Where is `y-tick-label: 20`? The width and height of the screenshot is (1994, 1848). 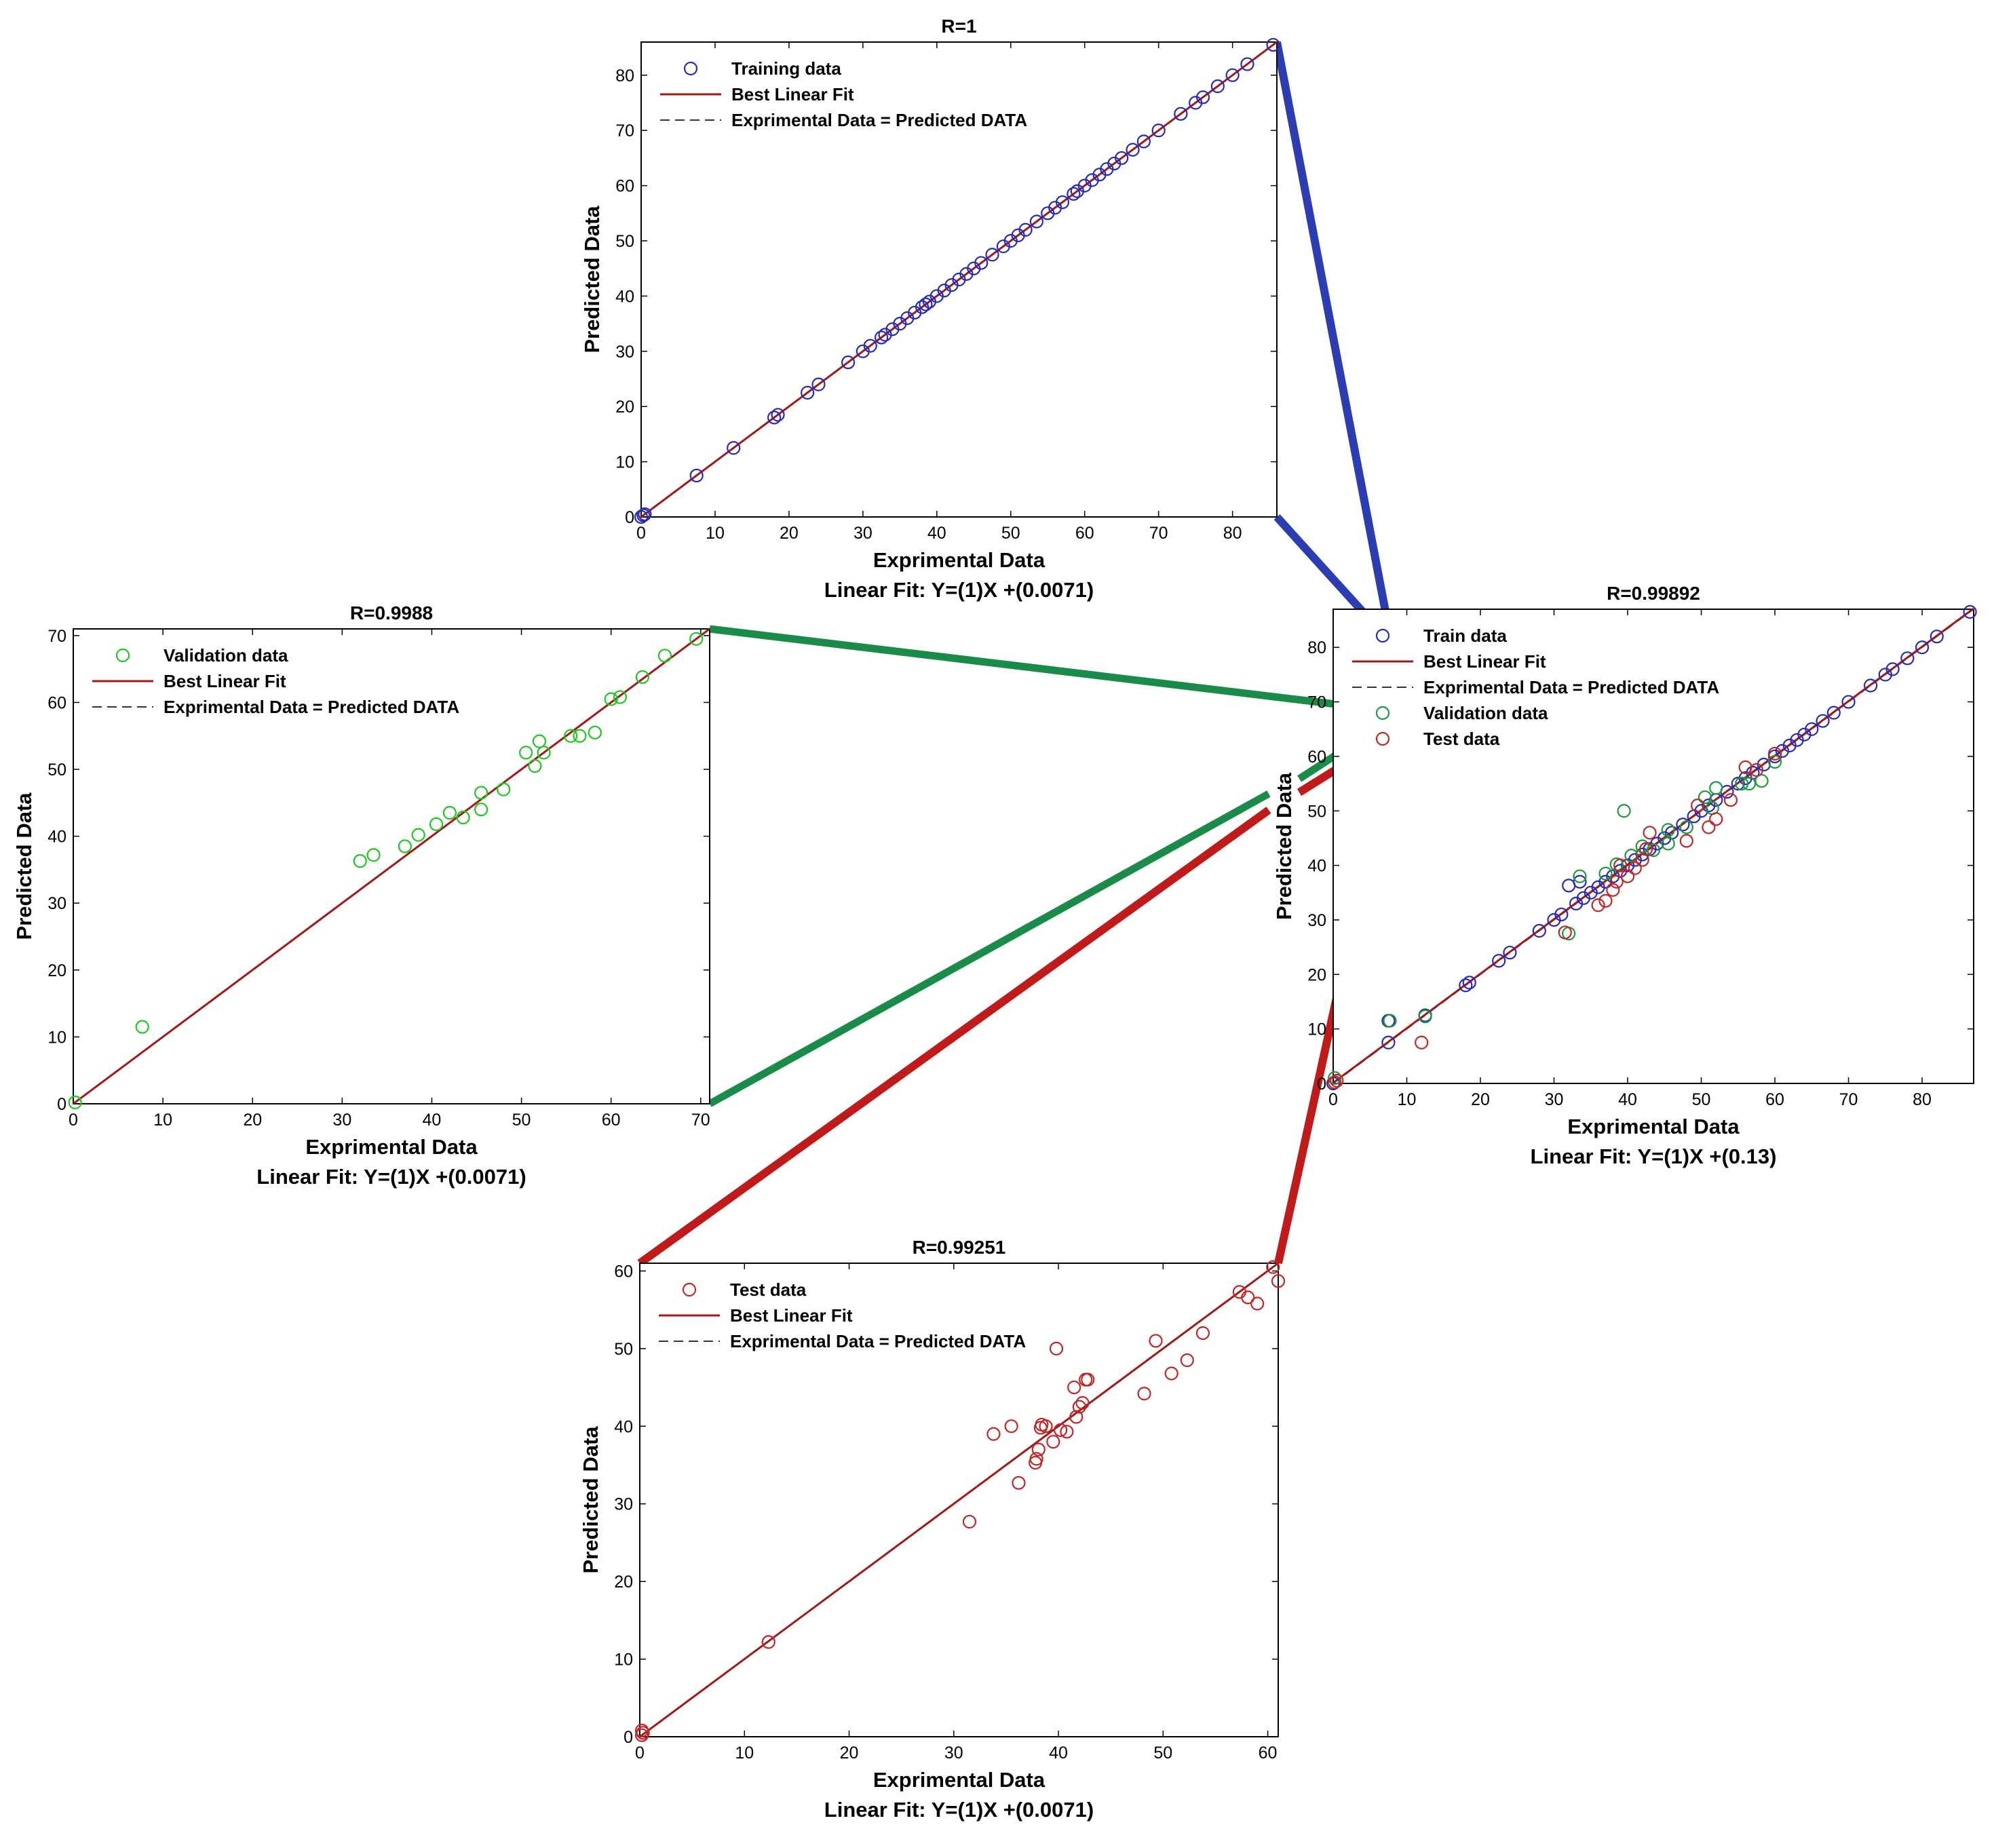
y-tick-label: 20 is located at coordinates (56, 971).